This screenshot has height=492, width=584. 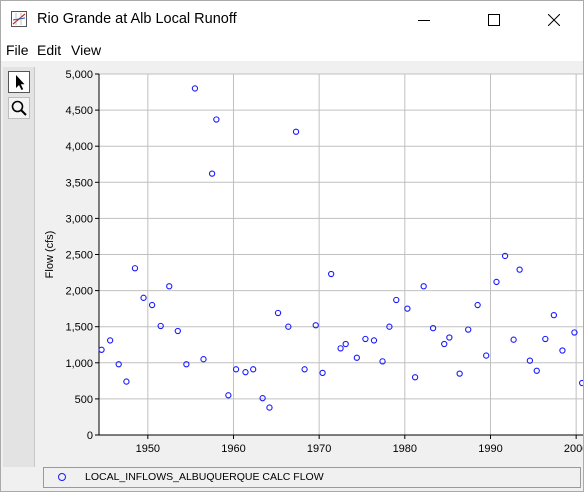 What do you see at coordinates (79, 292) in the screenshot?
I see `y-tick-label: 2,000` at bounding box center [79, 292].